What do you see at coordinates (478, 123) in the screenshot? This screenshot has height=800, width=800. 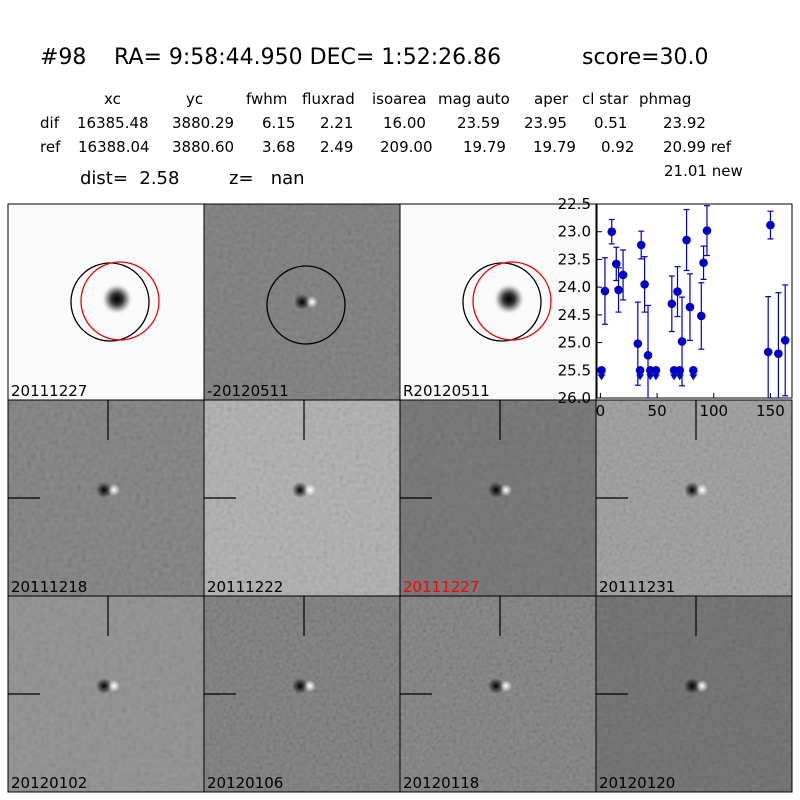 I see `table-cell: 23.59` at bounding box center [478, 123].